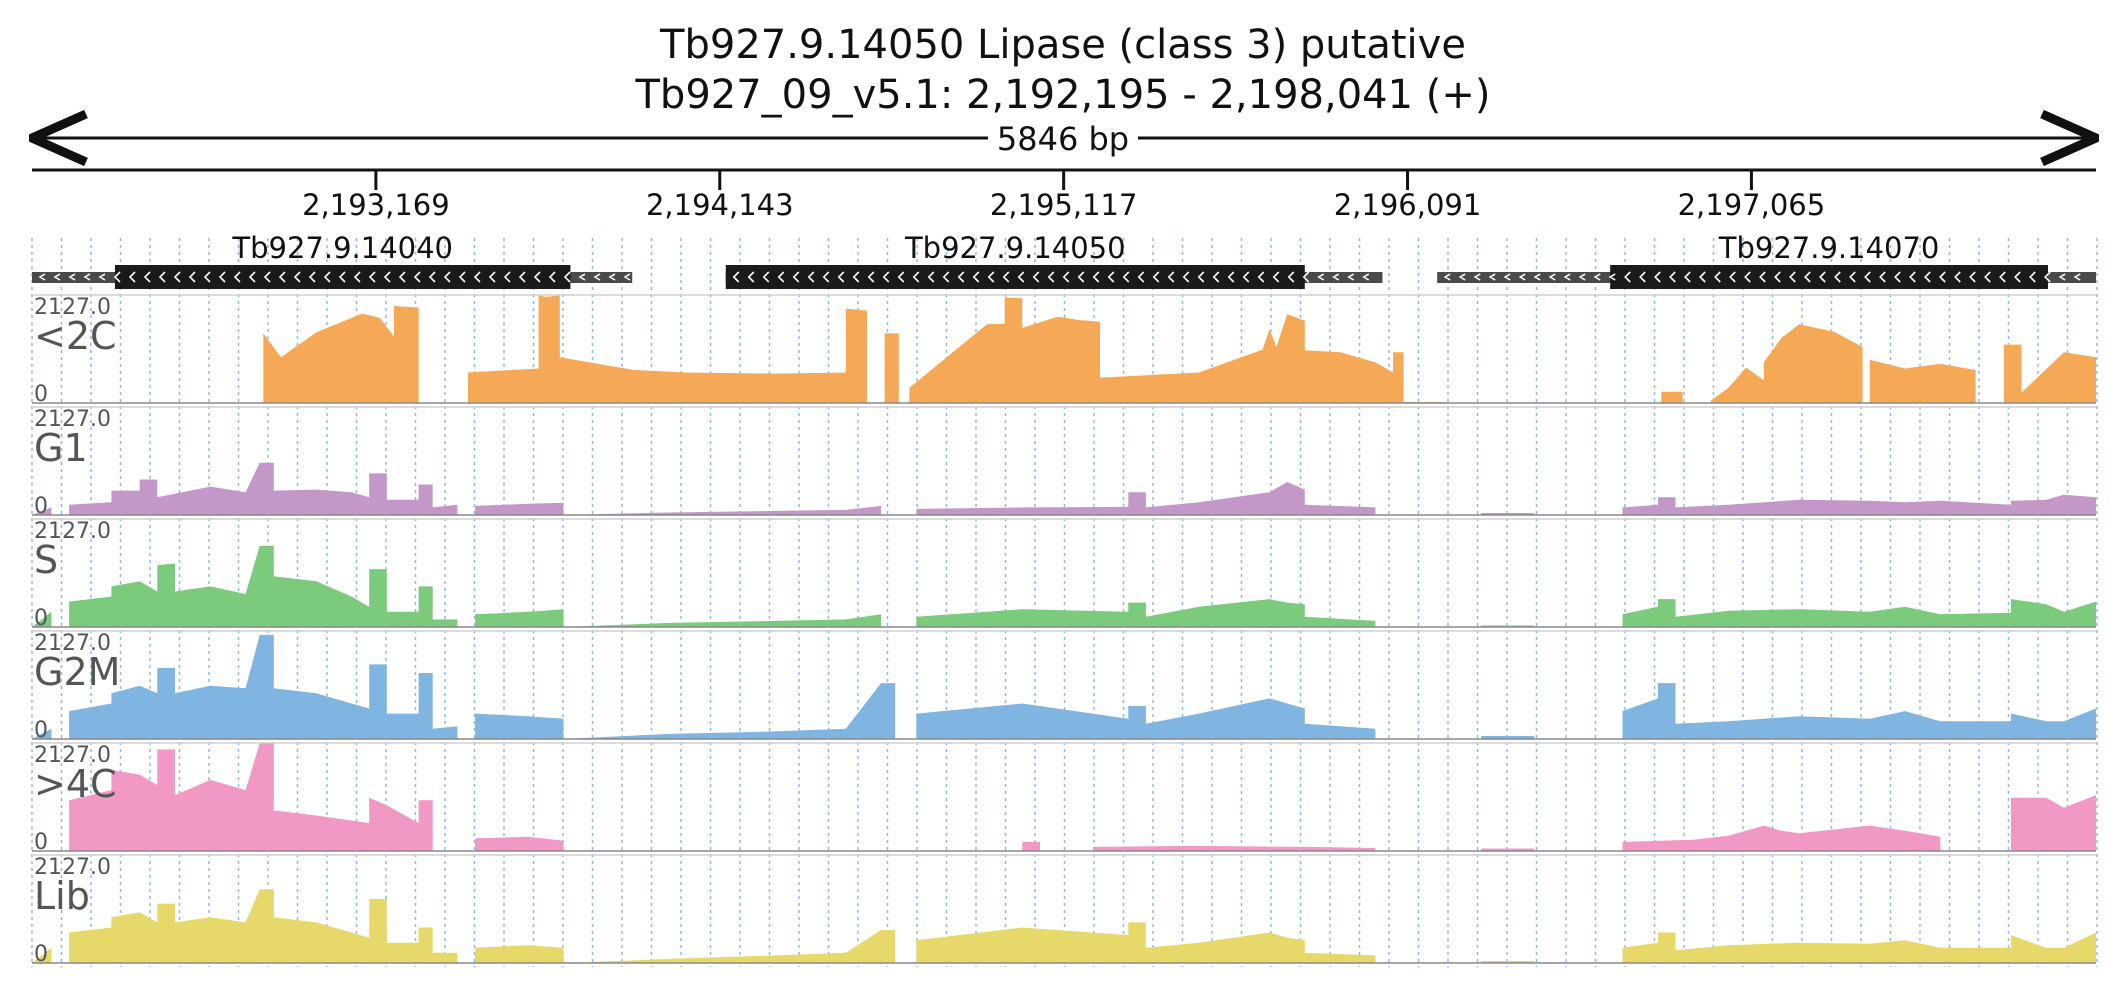  What do you see at coordinates (342, 248) in the screenshot?
I see `gene-label: Tb927.9.14040` at bounding box center [342, 248].